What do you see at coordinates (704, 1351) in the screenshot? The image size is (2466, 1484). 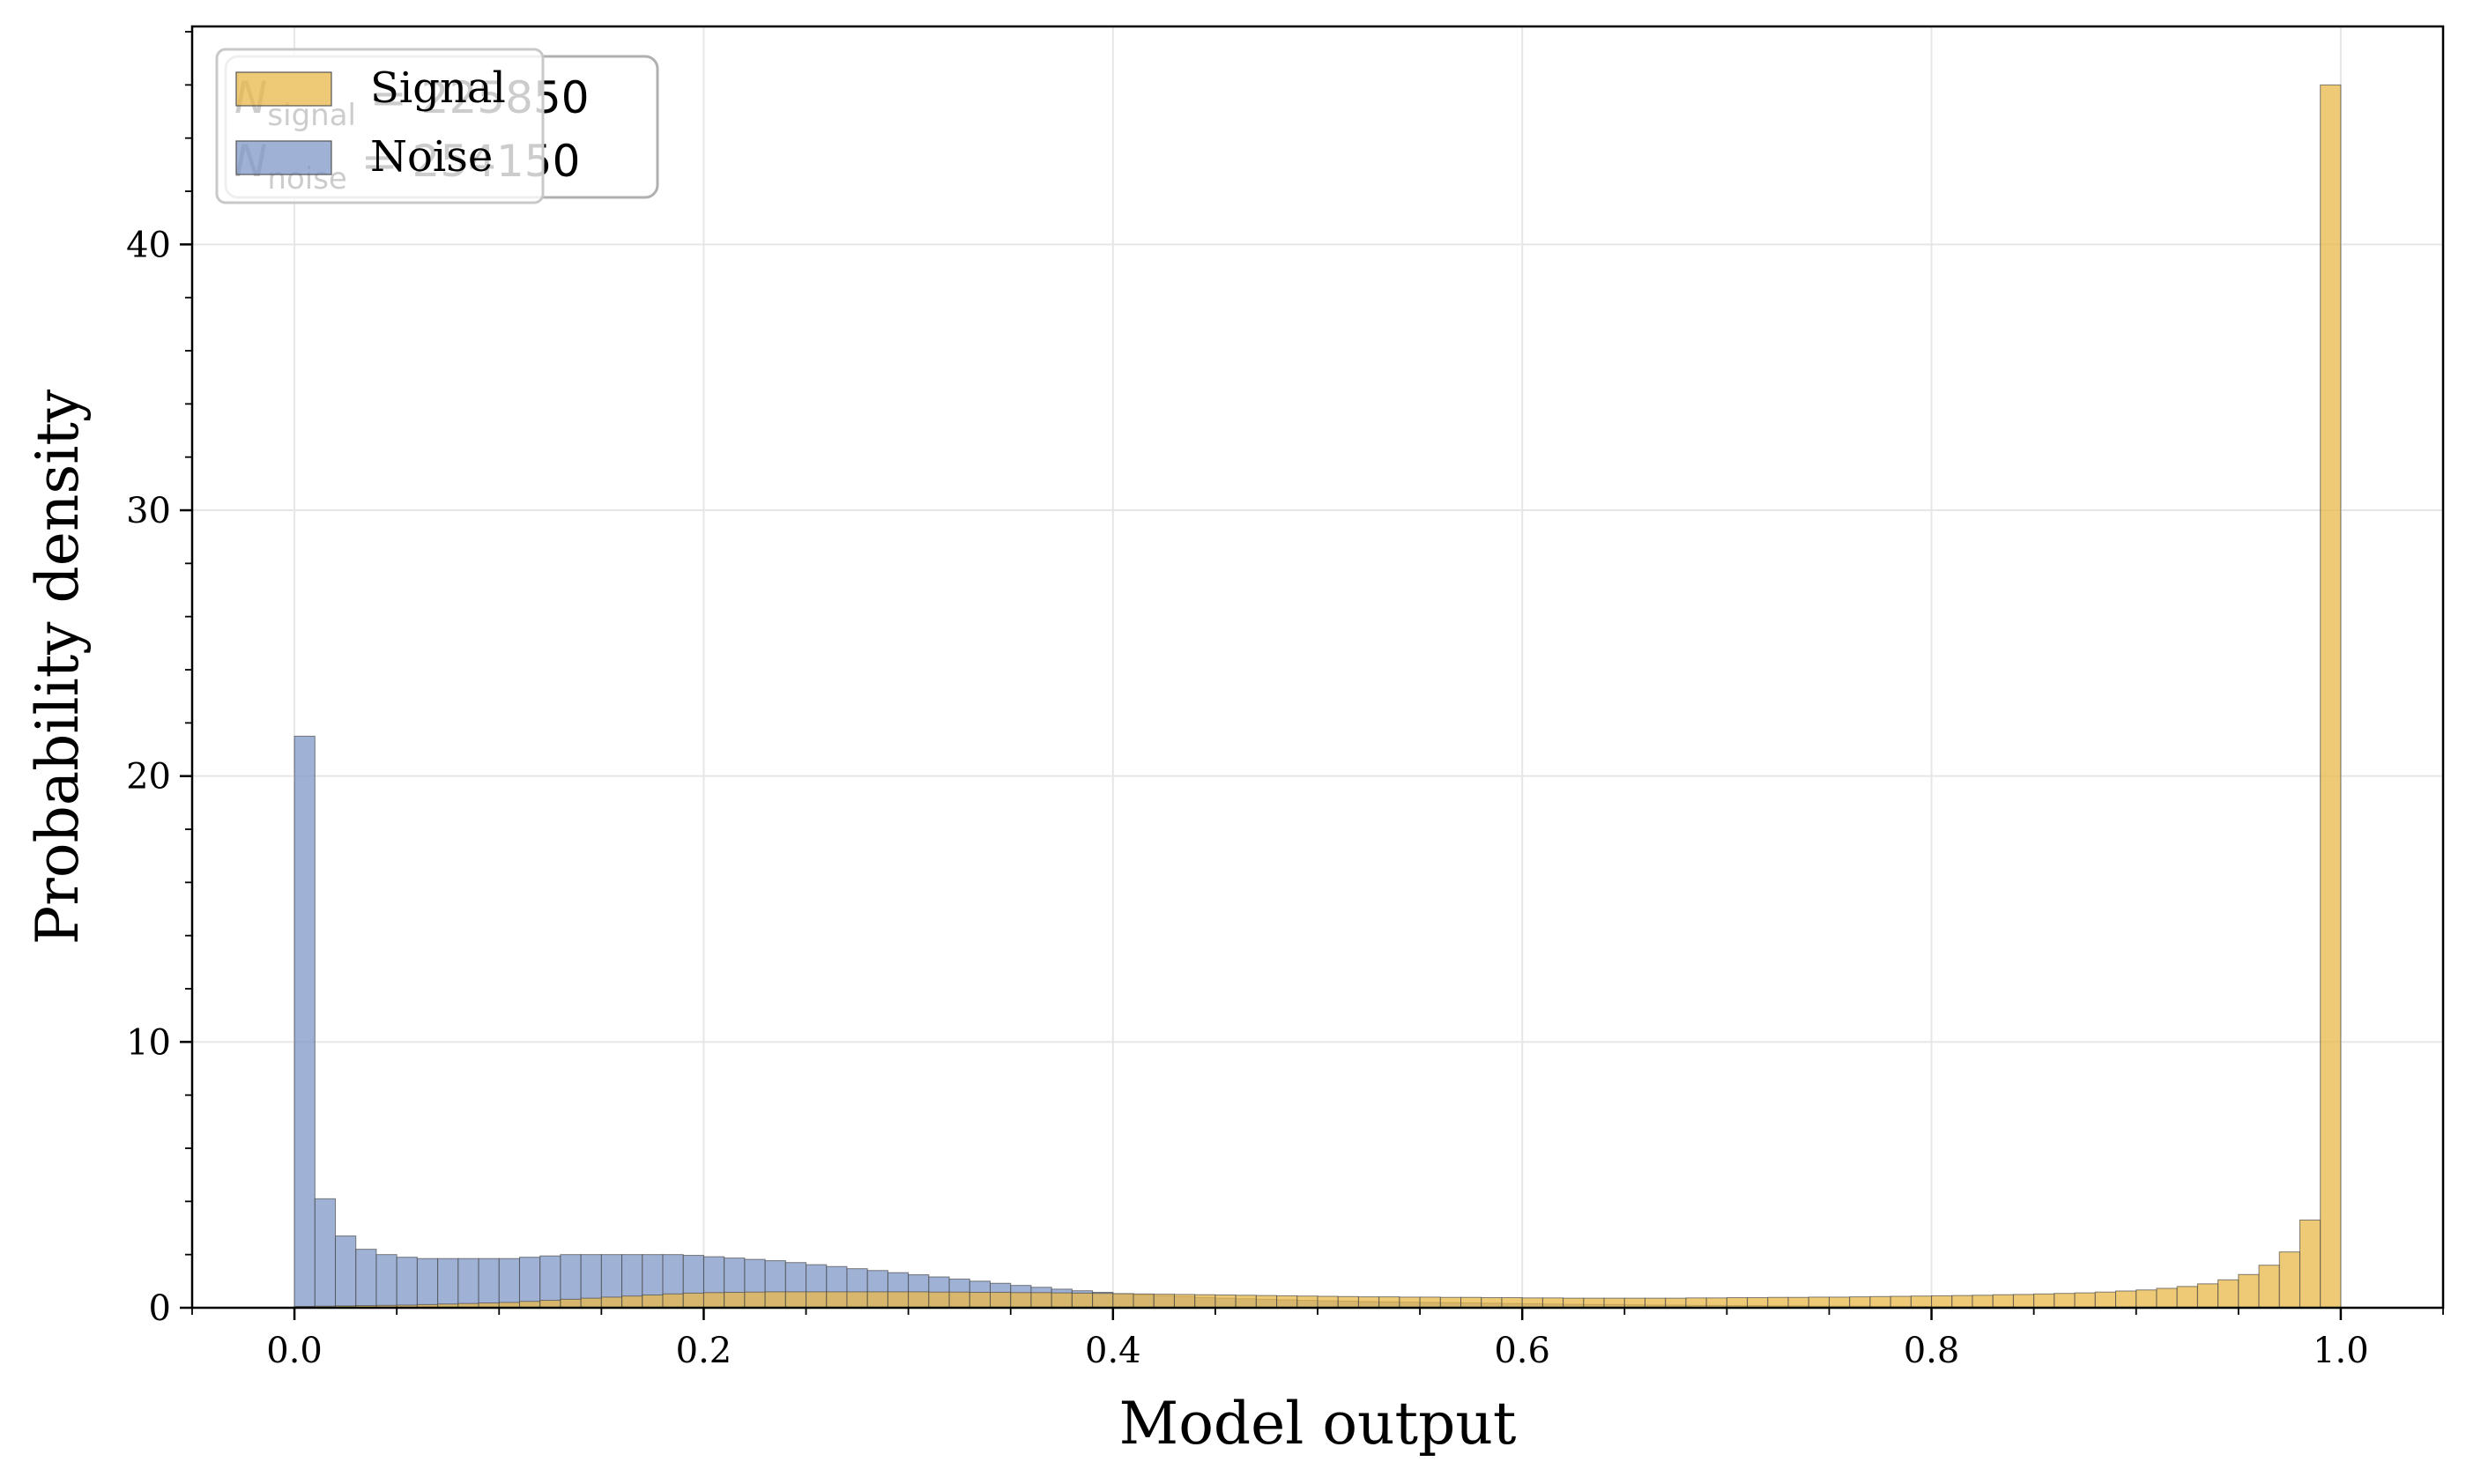 I see `x-tick-label: 0.2` at bounding box center [704, 1351].